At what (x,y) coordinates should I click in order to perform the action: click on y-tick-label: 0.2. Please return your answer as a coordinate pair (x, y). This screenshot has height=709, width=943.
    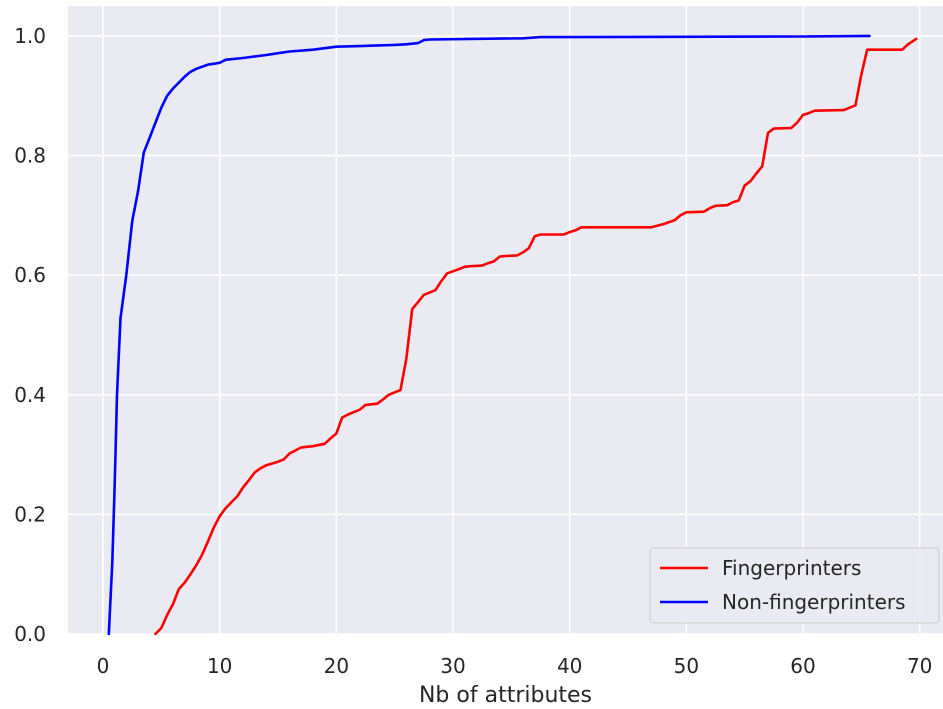
    Looking at the image, I should click on (30, 514).